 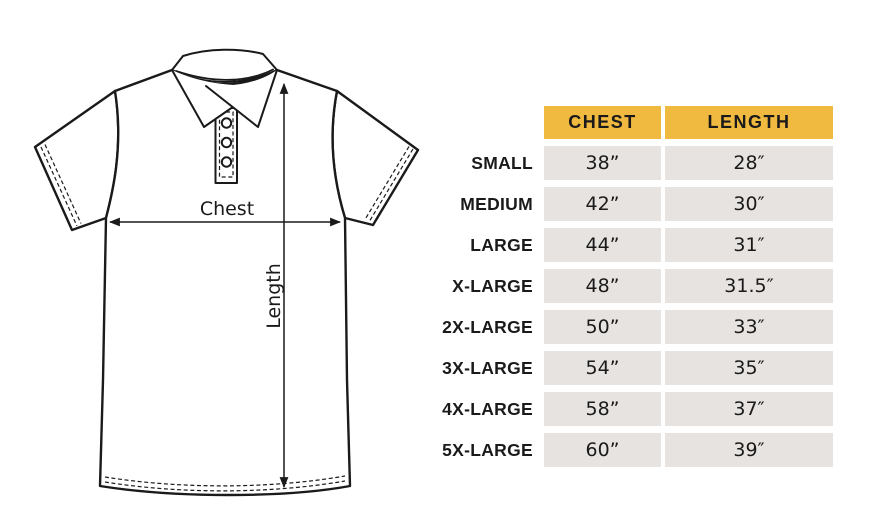 What do you see at coordinates (749, 368) in the screenshot?
I see `length-value-3x-large: 35″` at bounding box center [749, 368].